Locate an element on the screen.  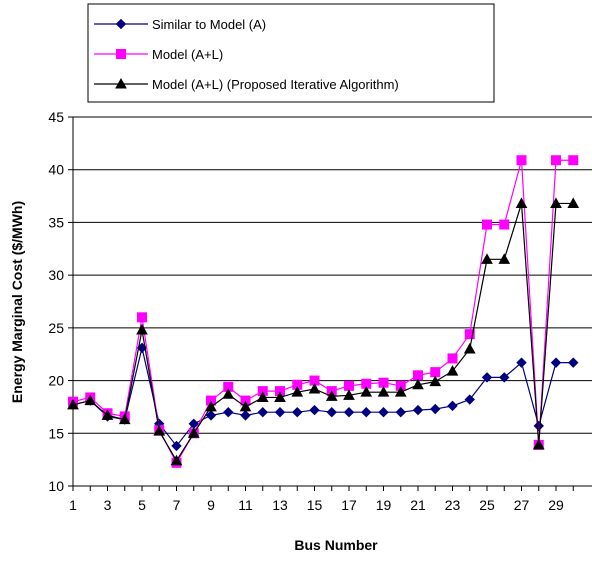
y-tick-label: 30 is located at coordinates (56, 275).